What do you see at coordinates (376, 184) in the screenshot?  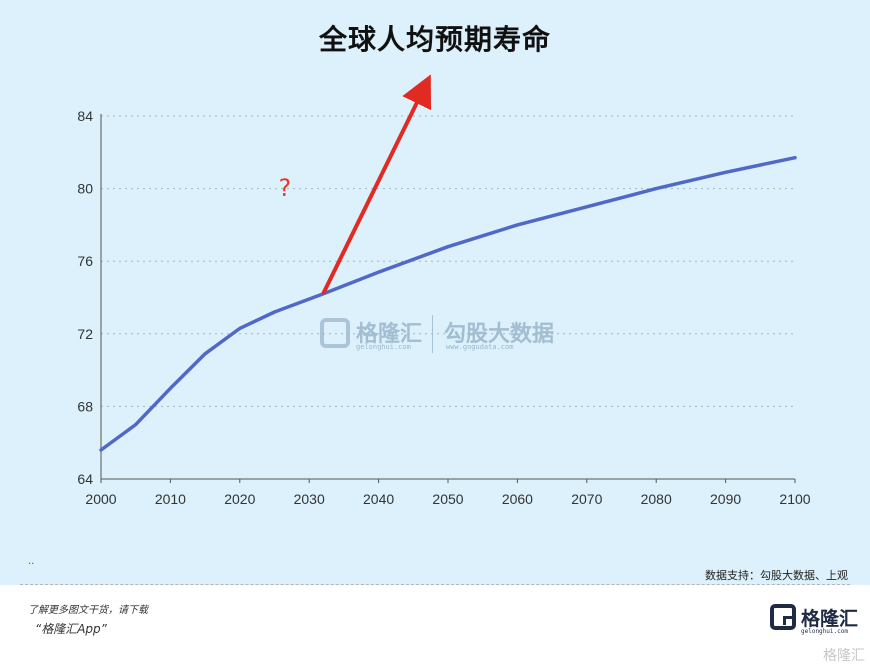 I see `red-arrow-annotation` at bounding box center [376, 184].